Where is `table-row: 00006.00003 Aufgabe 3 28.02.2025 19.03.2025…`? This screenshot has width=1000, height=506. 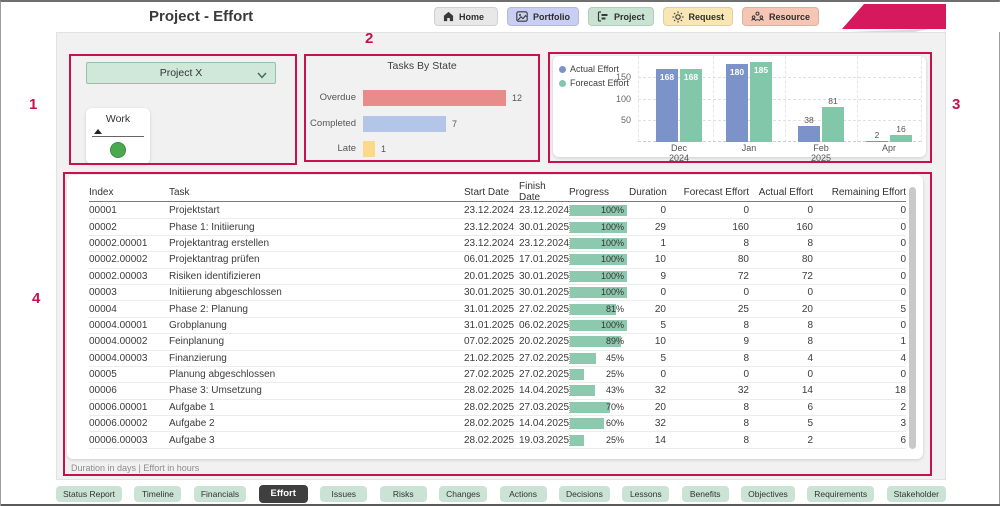
table-row: 00006.00003 Aufgabe 3 28.02.2025 19.03.2025… is located at coordinates (497, 440).